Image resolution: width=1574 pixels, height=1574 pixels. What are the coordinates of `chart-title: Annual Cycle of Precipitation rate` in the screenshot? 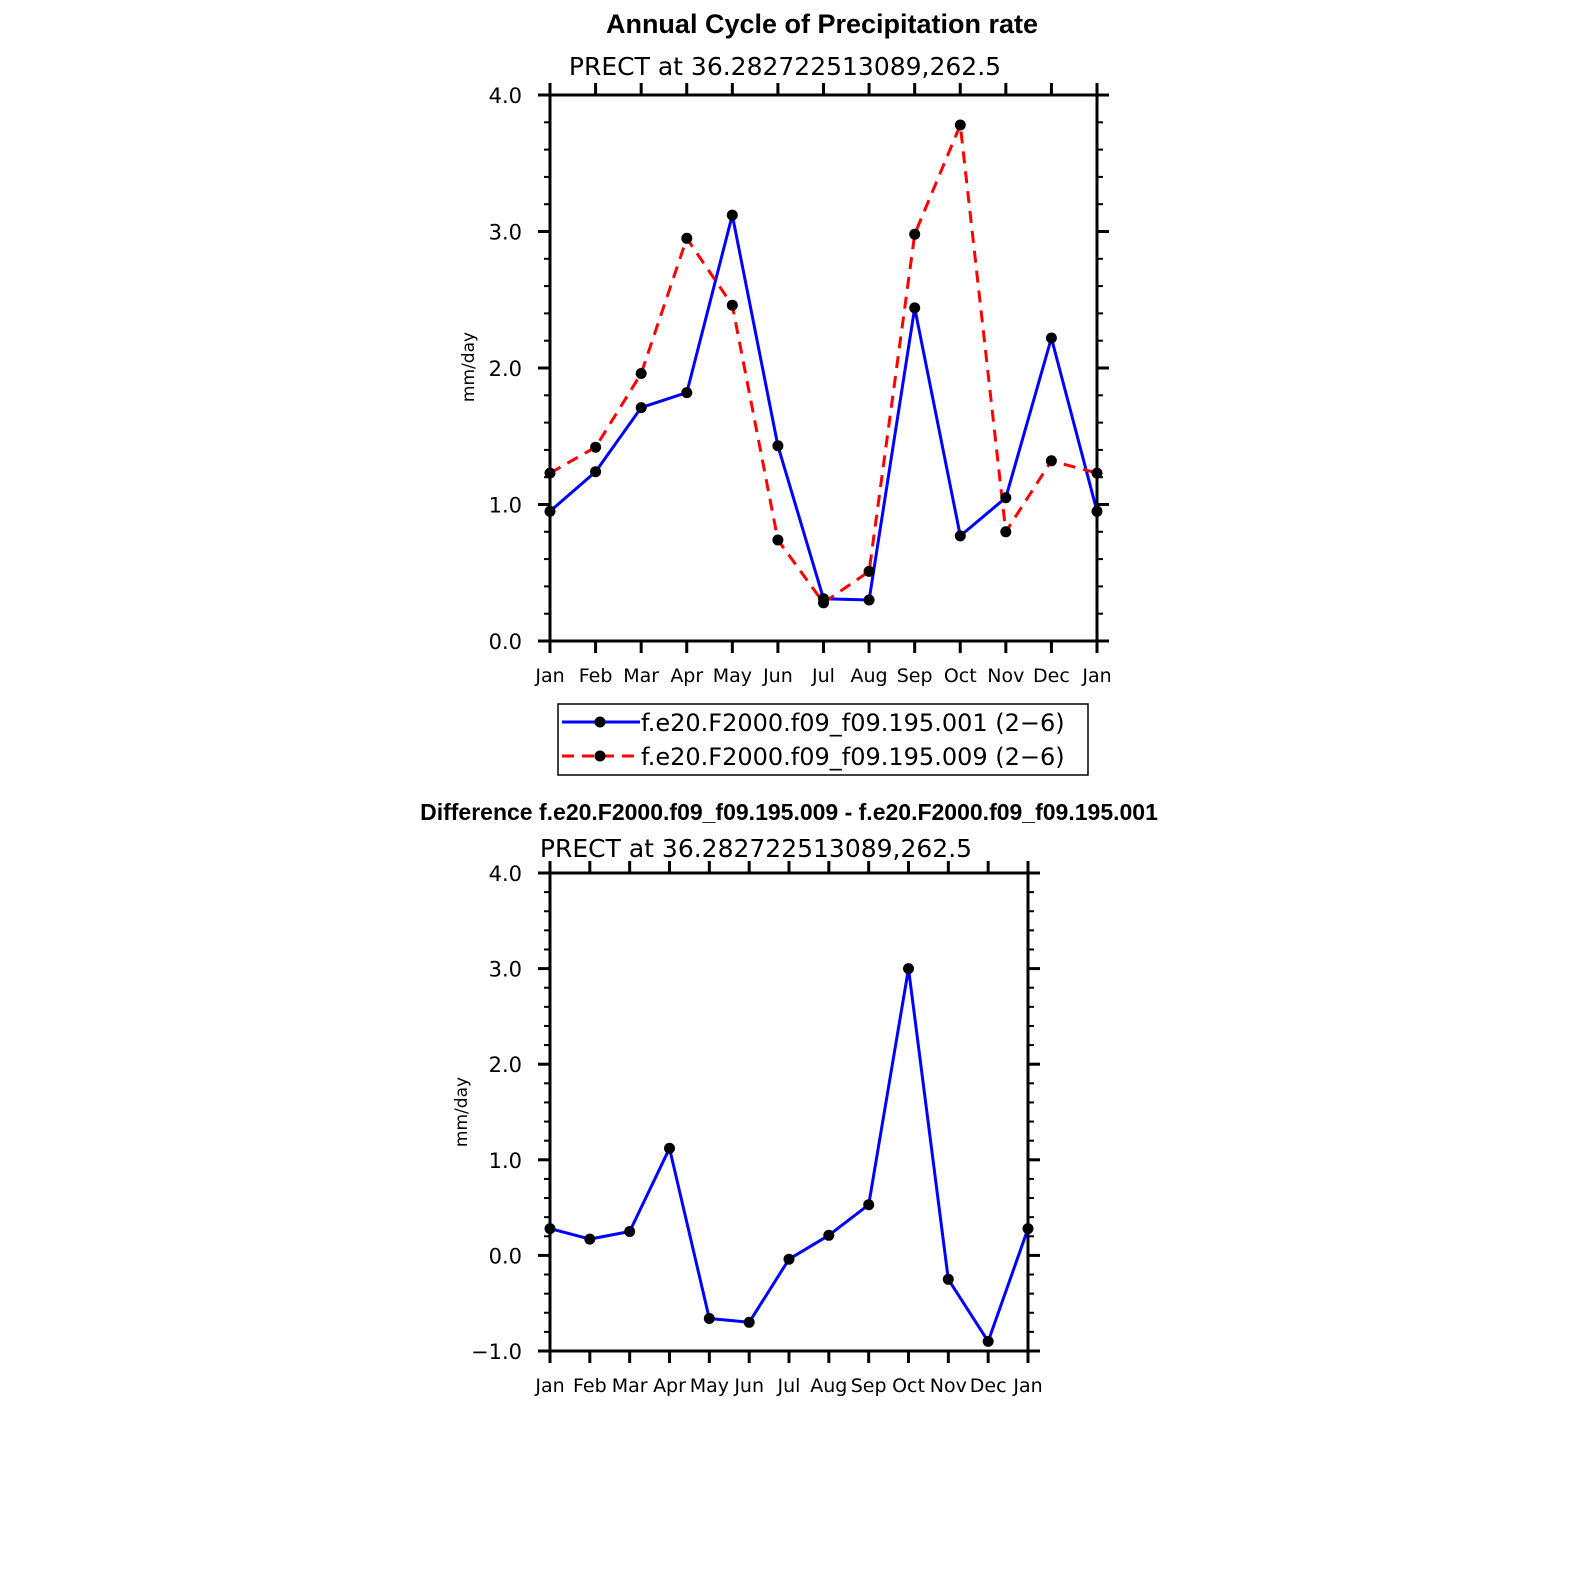 It's located at (822, 24).